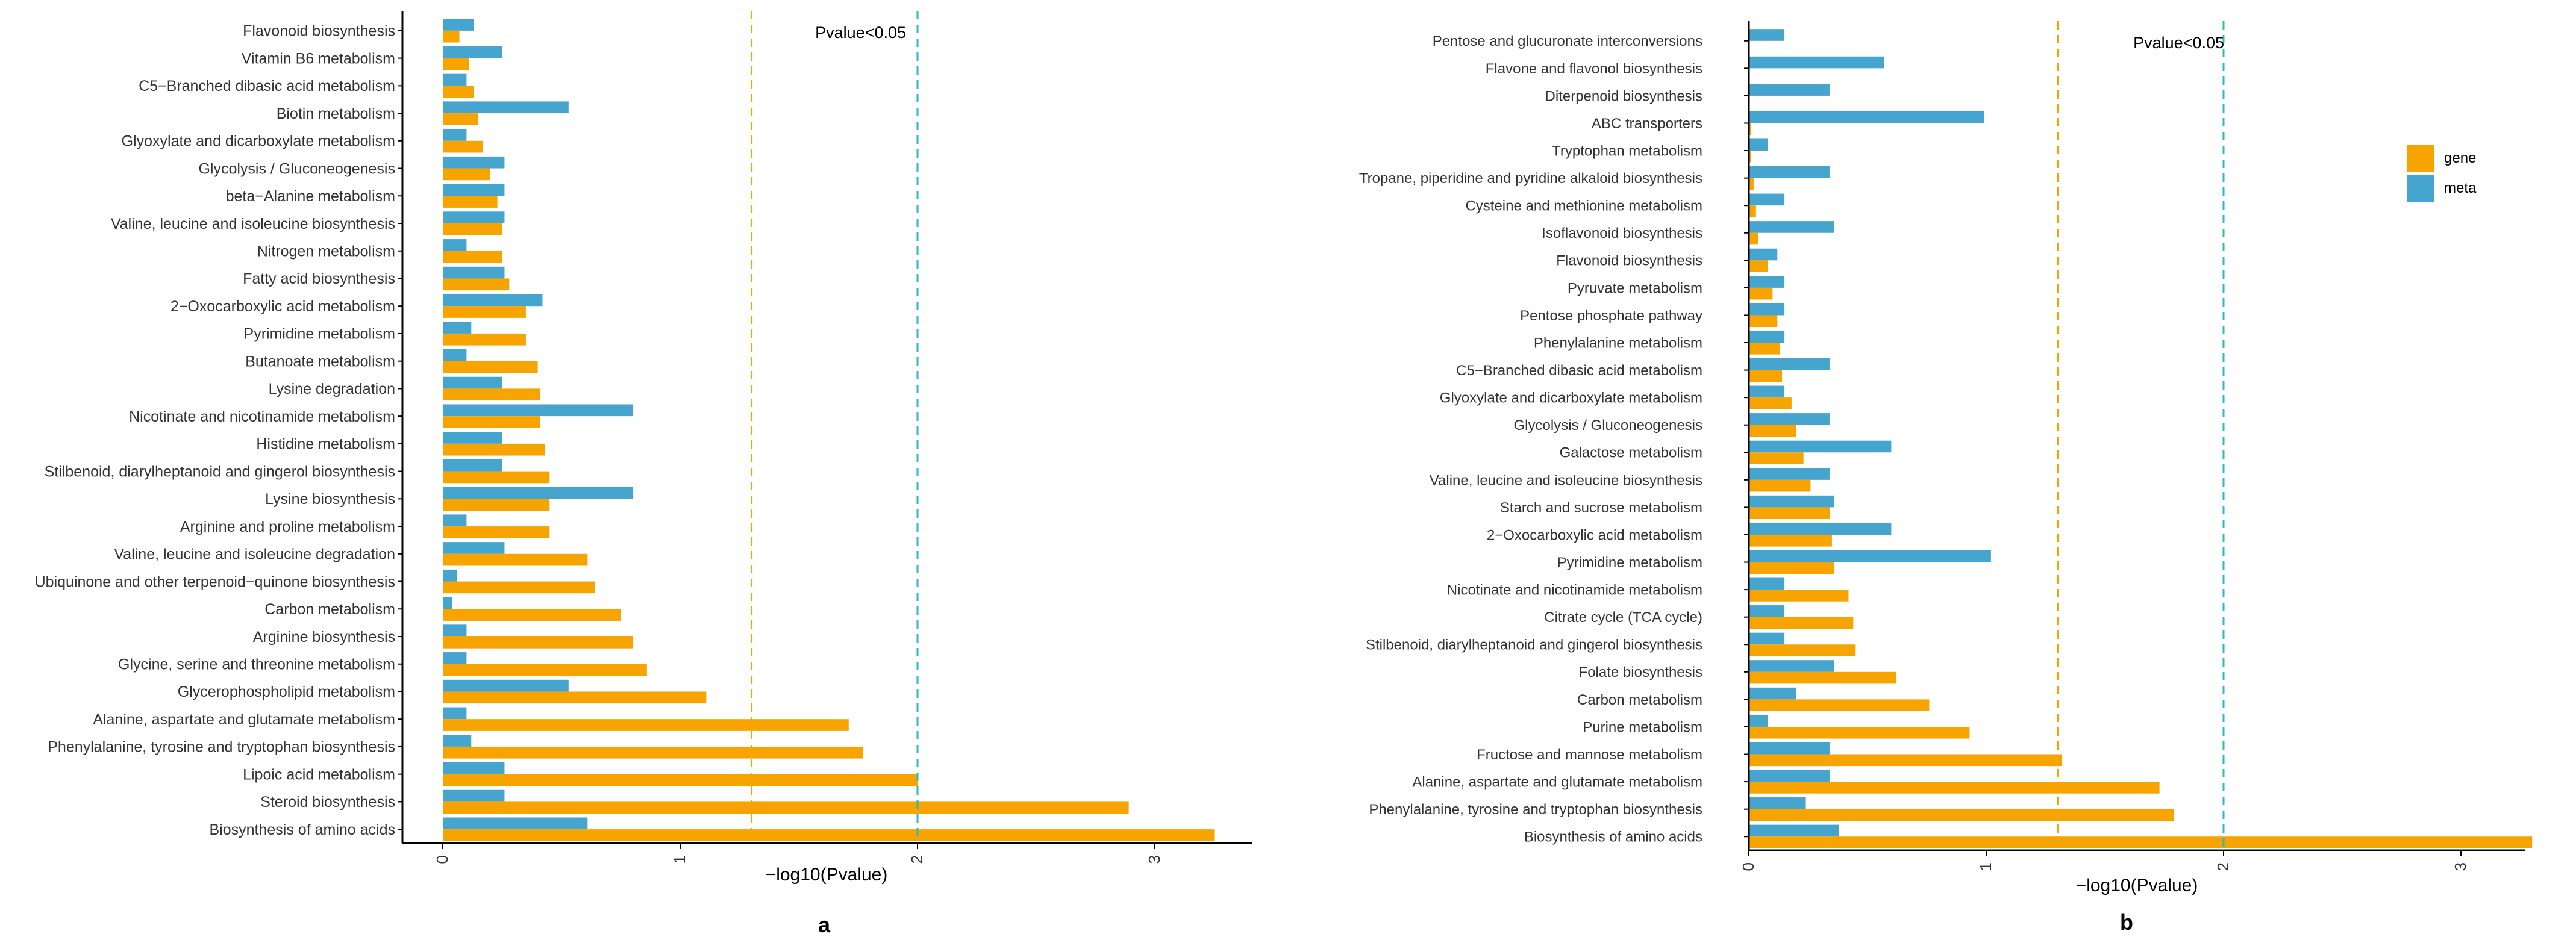 This screenshot has width=2576, height=943. Describe the element at coordinates (442, 860) in the screenshot. I see `x-tick-label-0: 0` at that location.